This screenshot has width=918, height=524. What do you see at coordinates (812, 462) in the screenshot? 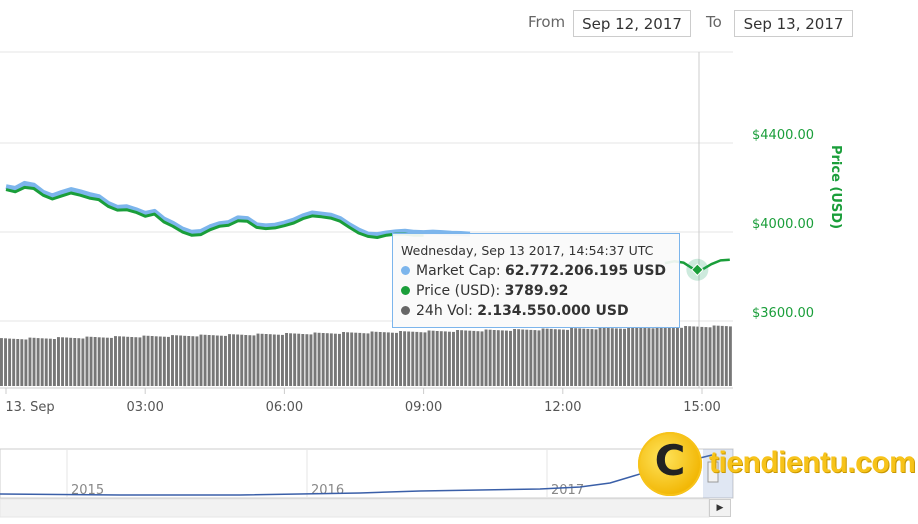
I see `watermark-text: tiendientu.com` at bounding box center [812, 462].